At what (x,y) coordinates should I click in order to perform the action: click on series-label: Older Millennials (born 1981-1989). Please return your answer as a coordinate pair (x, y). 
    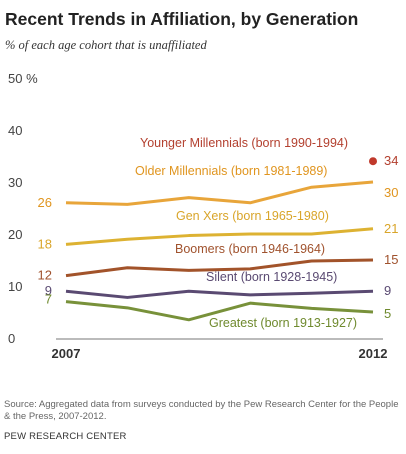
    Looking at the image, I should click on (231, 171).